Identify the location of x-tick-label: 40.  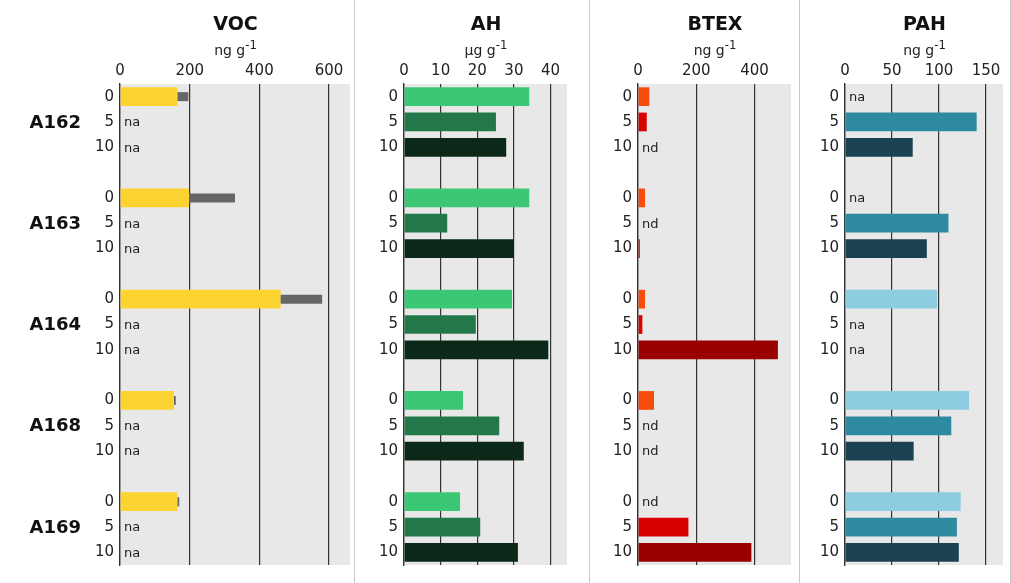
(550, 69).